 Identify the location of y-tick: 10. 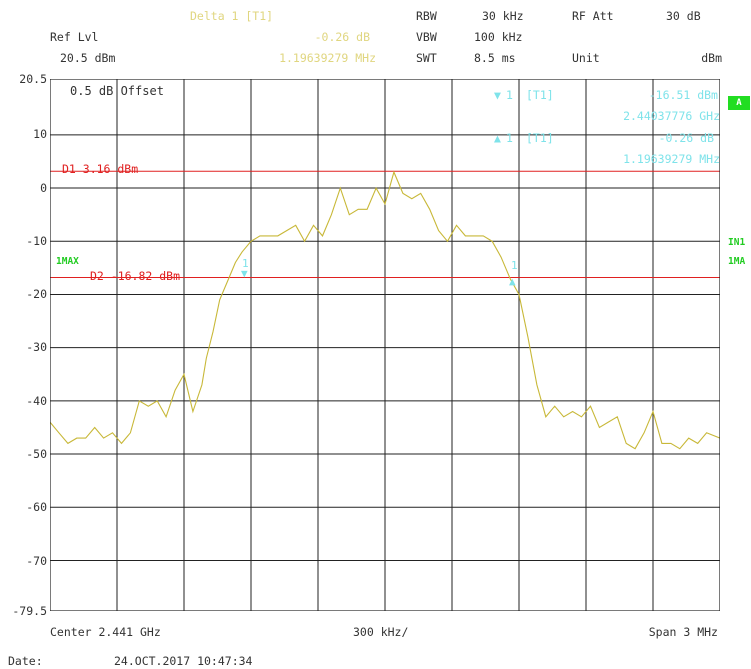
(40, 134).